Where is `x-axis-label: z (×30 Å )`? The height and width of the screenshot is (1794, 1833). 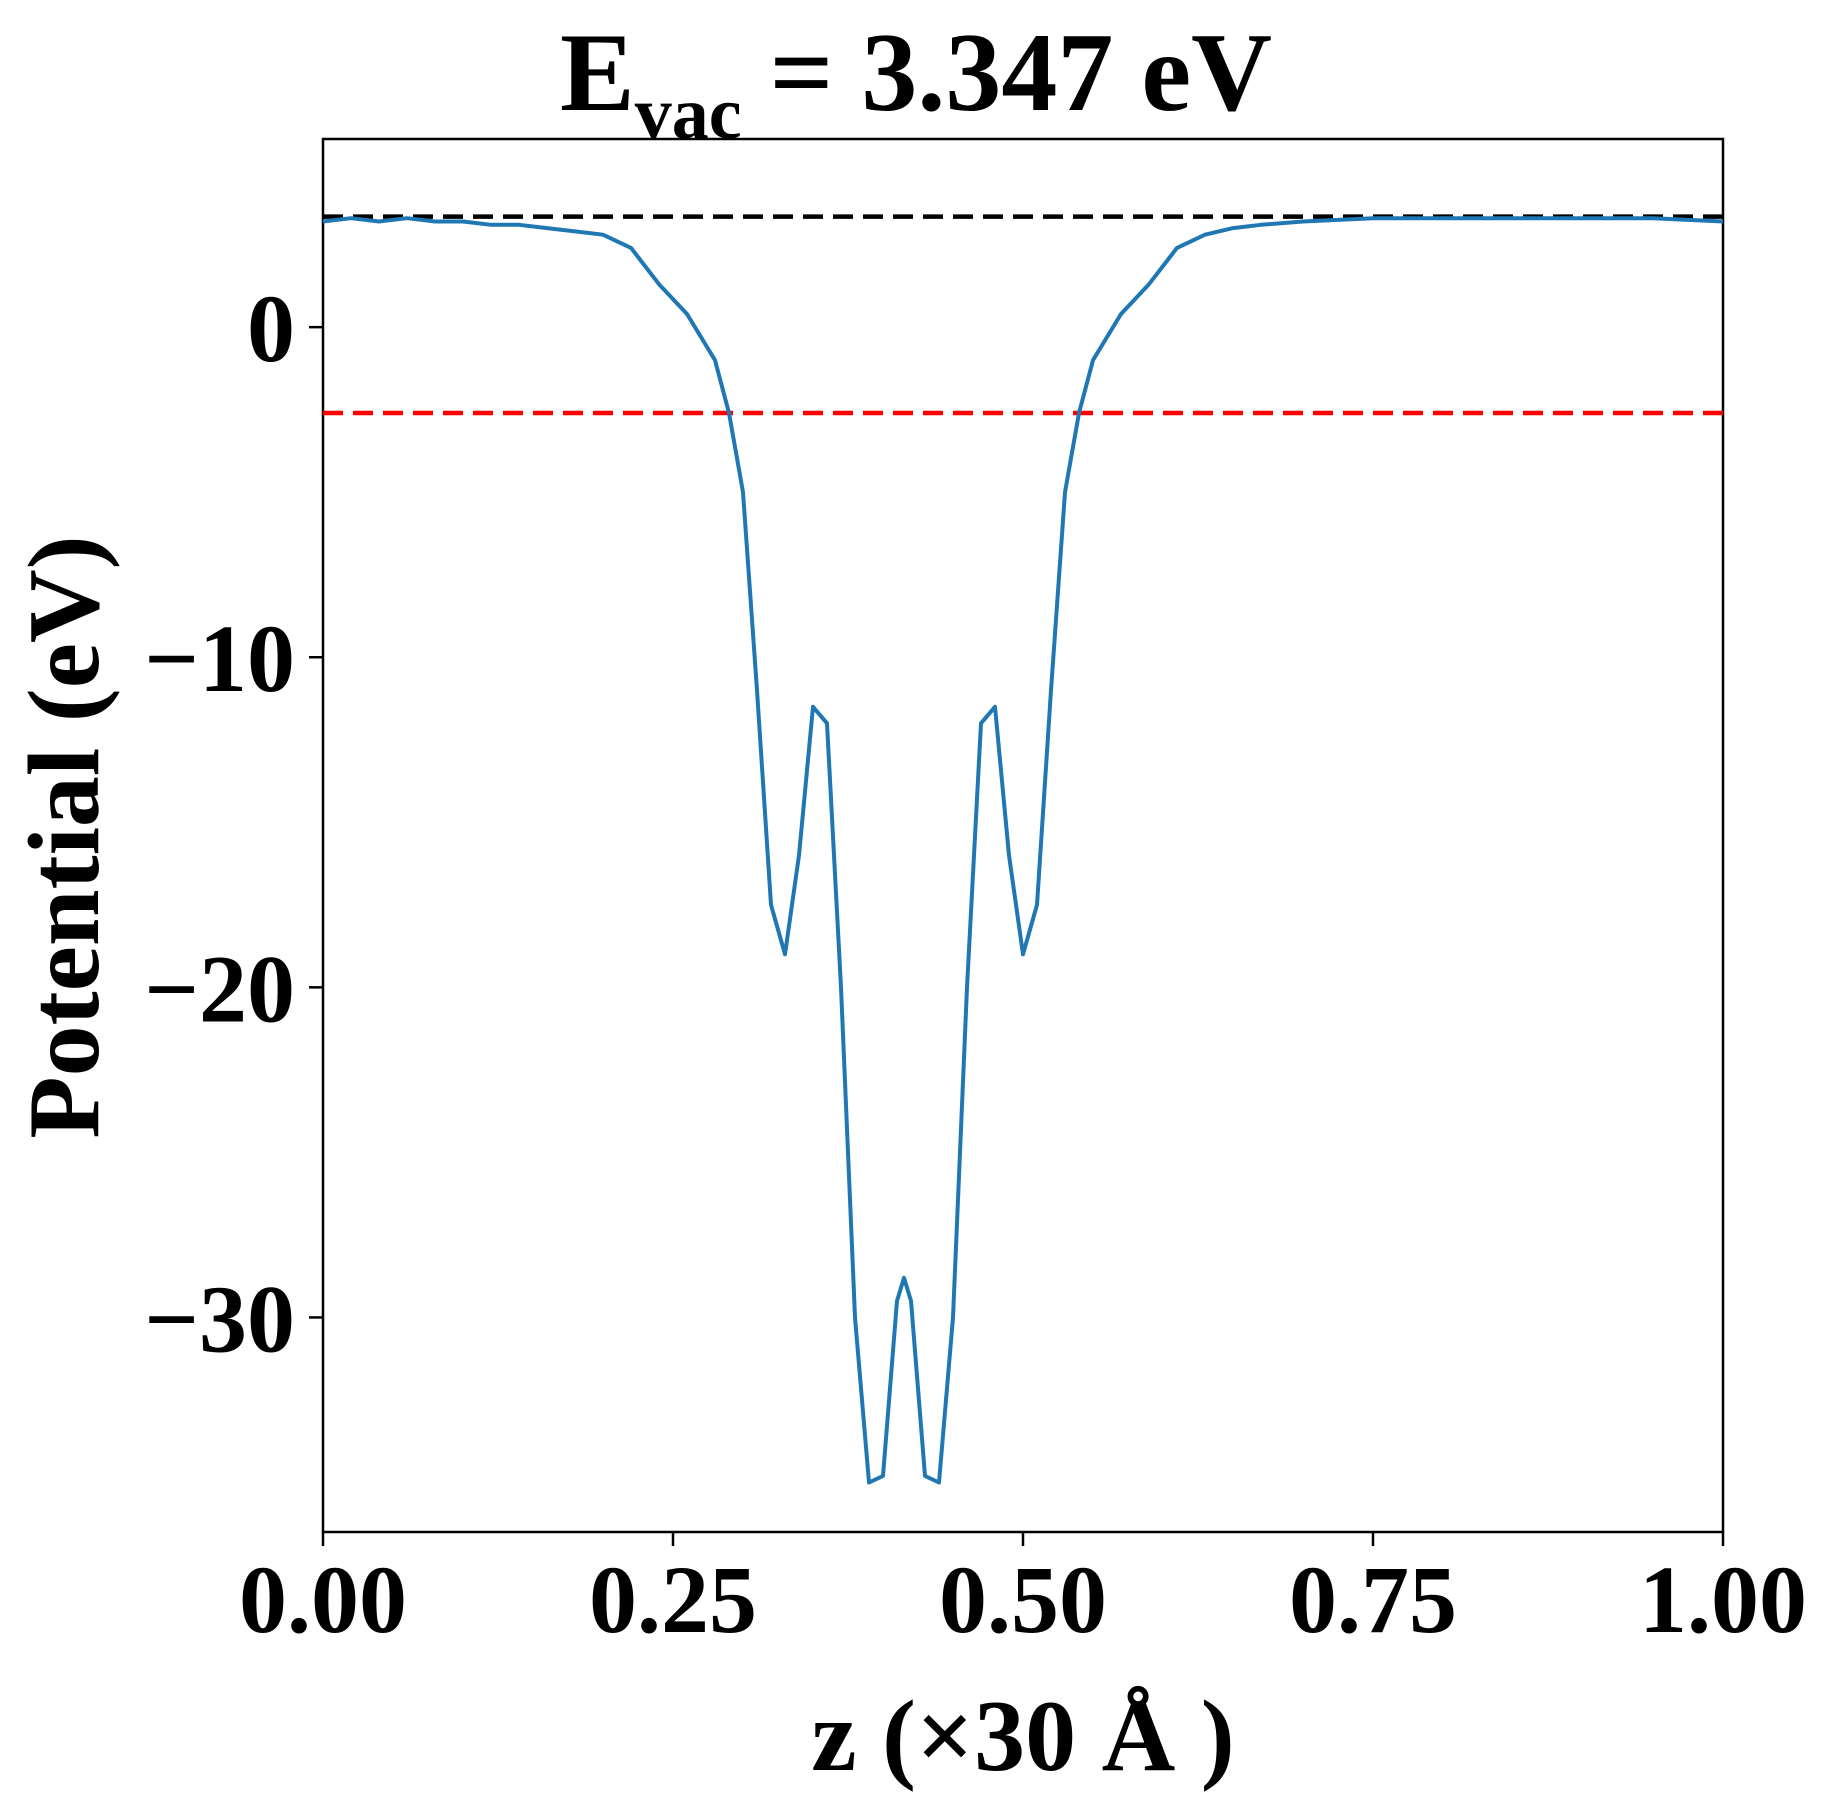
x-axis-label: z (×30 Å ) is located at coordinates (1023, 1736).